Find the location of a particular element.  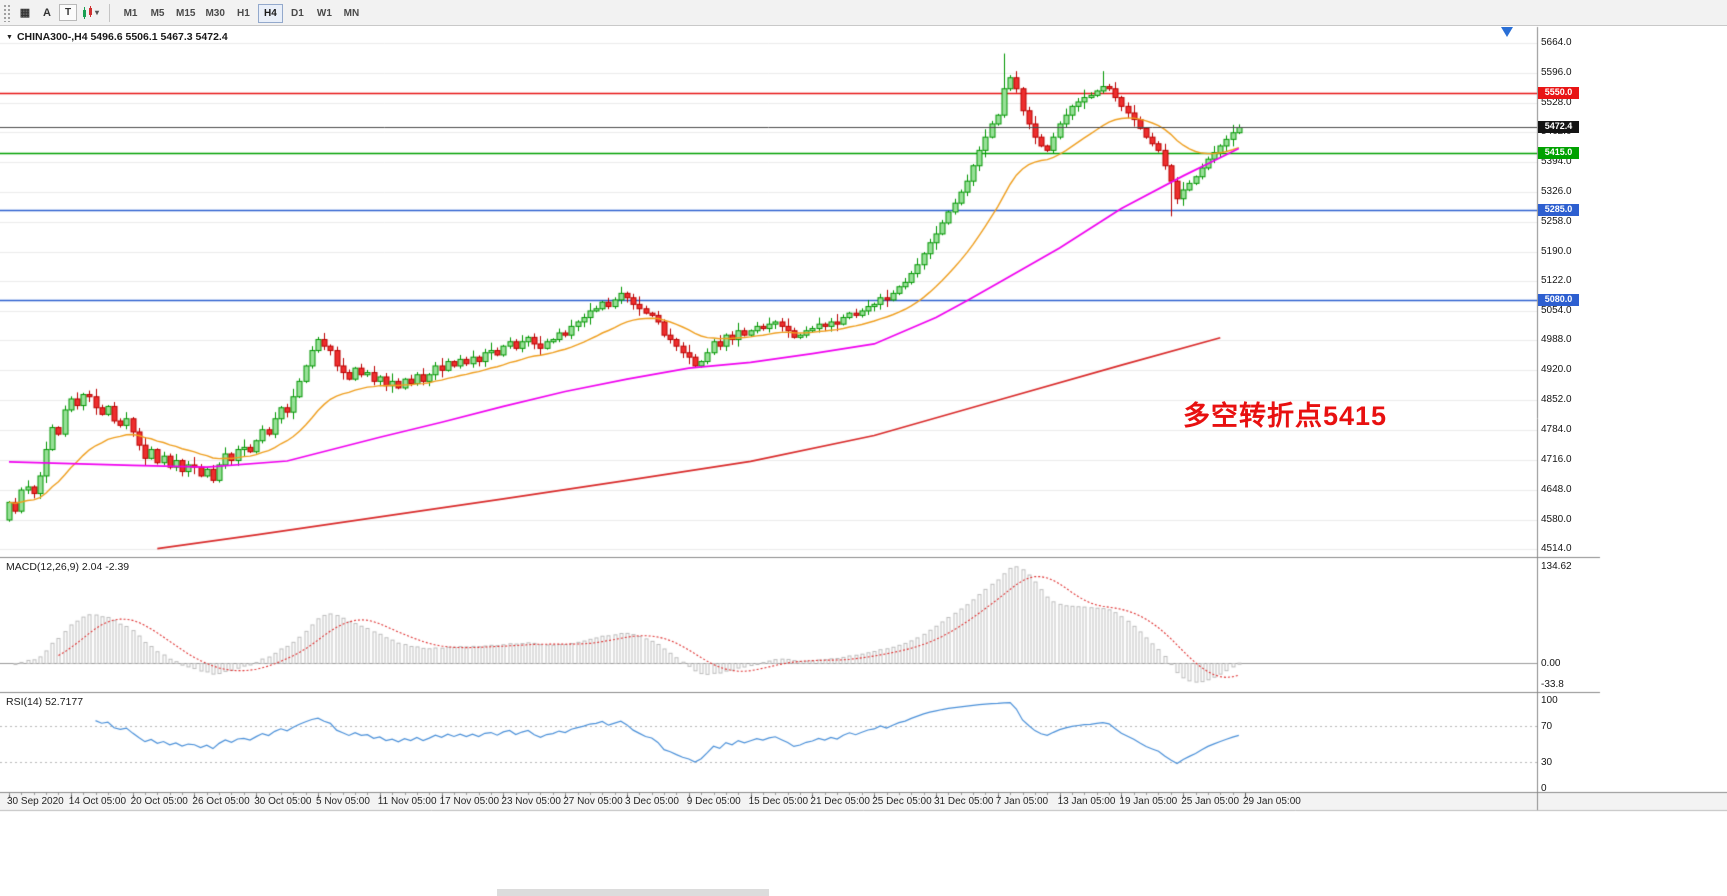

time-axis-label: 25 Dec 05:00 is located at coordinates (902, 801).